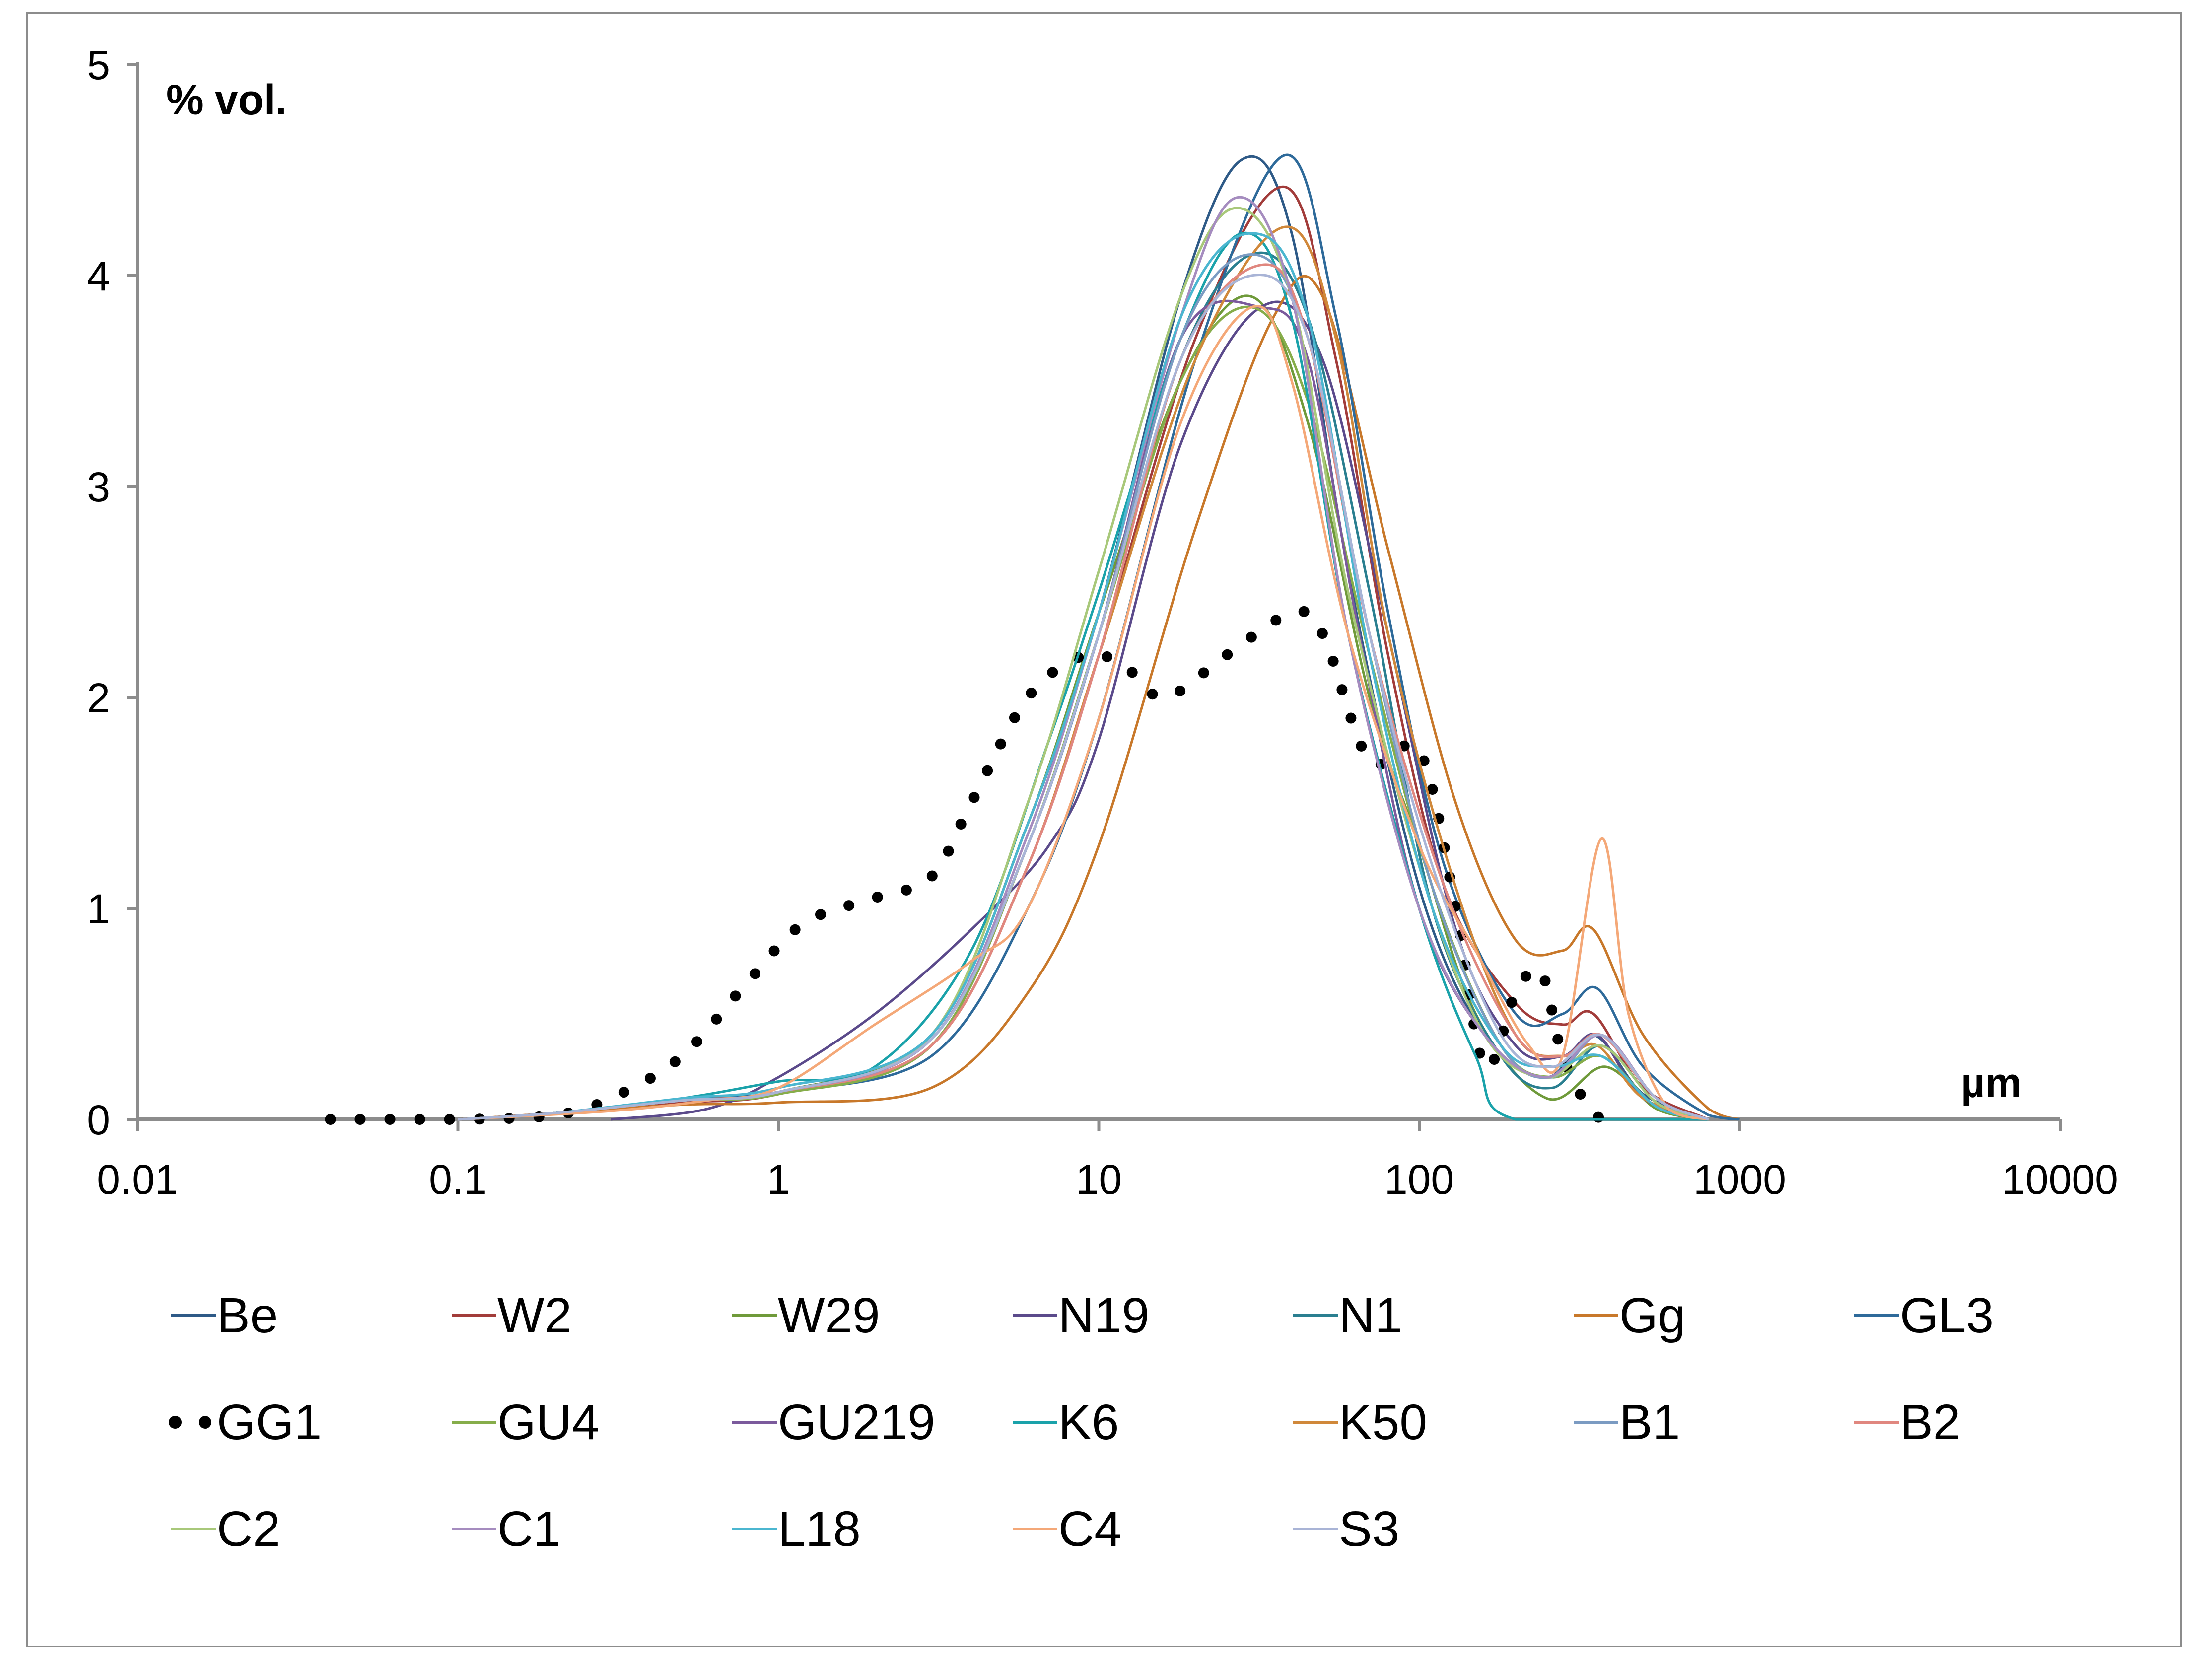 The width and height of the screenshot is (2212, 1667). Describe the element at coordinates (98, 909) in the screenshot. I see `y-tick-label: 1` at that location.